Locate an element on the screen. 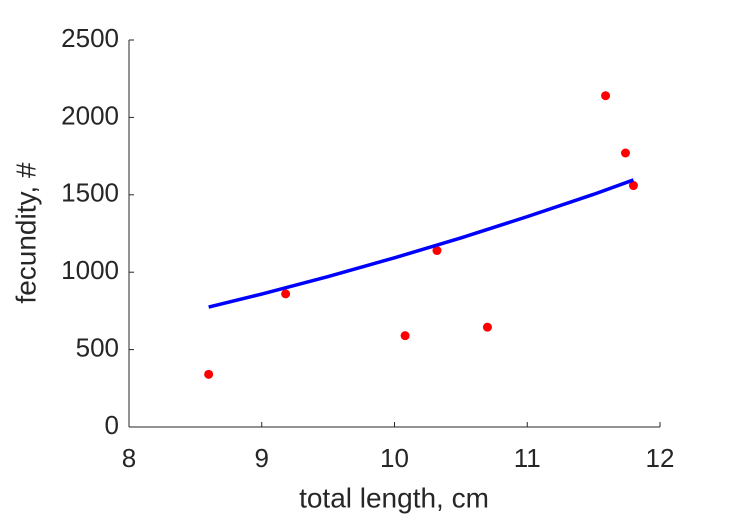  y-tick-label: 1000 is located at coordinates (90, 270).